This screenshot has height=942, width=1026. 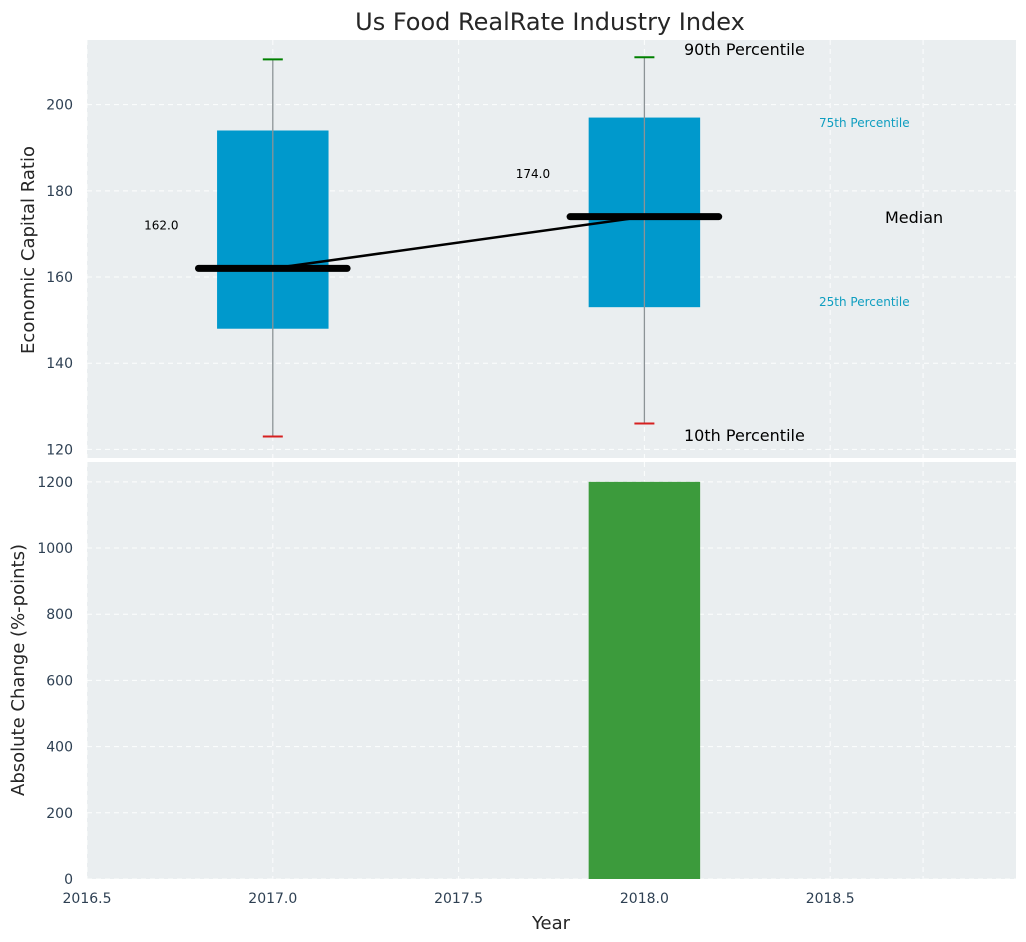 I want to click on annotation-25th-percentile: 25th Percentile, so click(x=864, y=302).